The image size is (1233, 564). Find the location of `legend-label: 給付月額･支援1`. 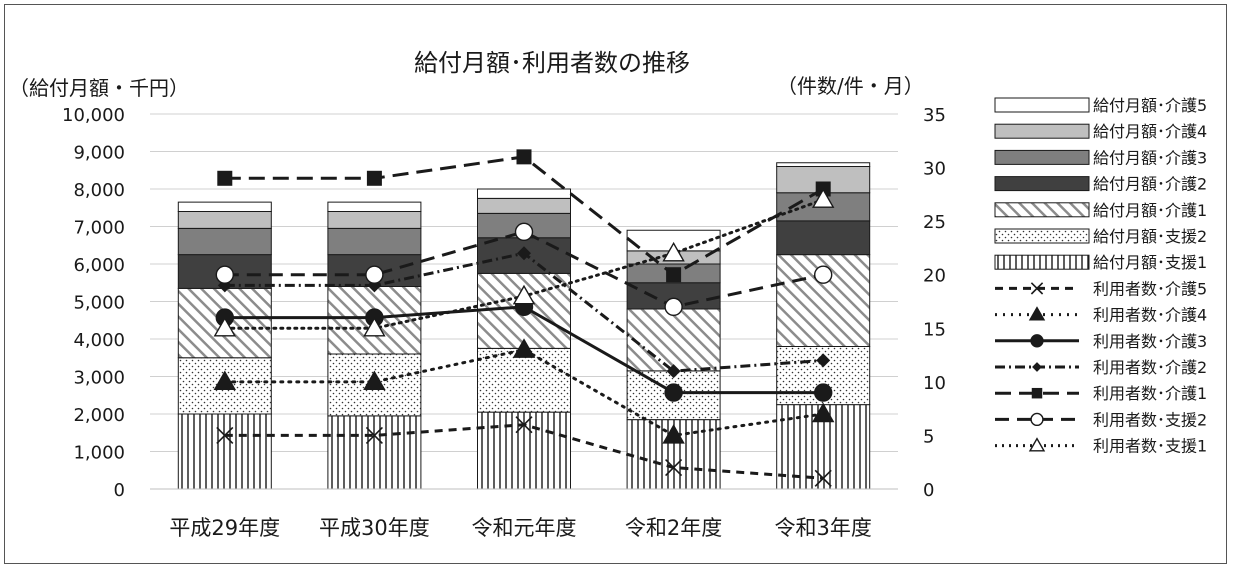

legend-label: 給付月額･支援1 is located at coordinates (1150, 262).